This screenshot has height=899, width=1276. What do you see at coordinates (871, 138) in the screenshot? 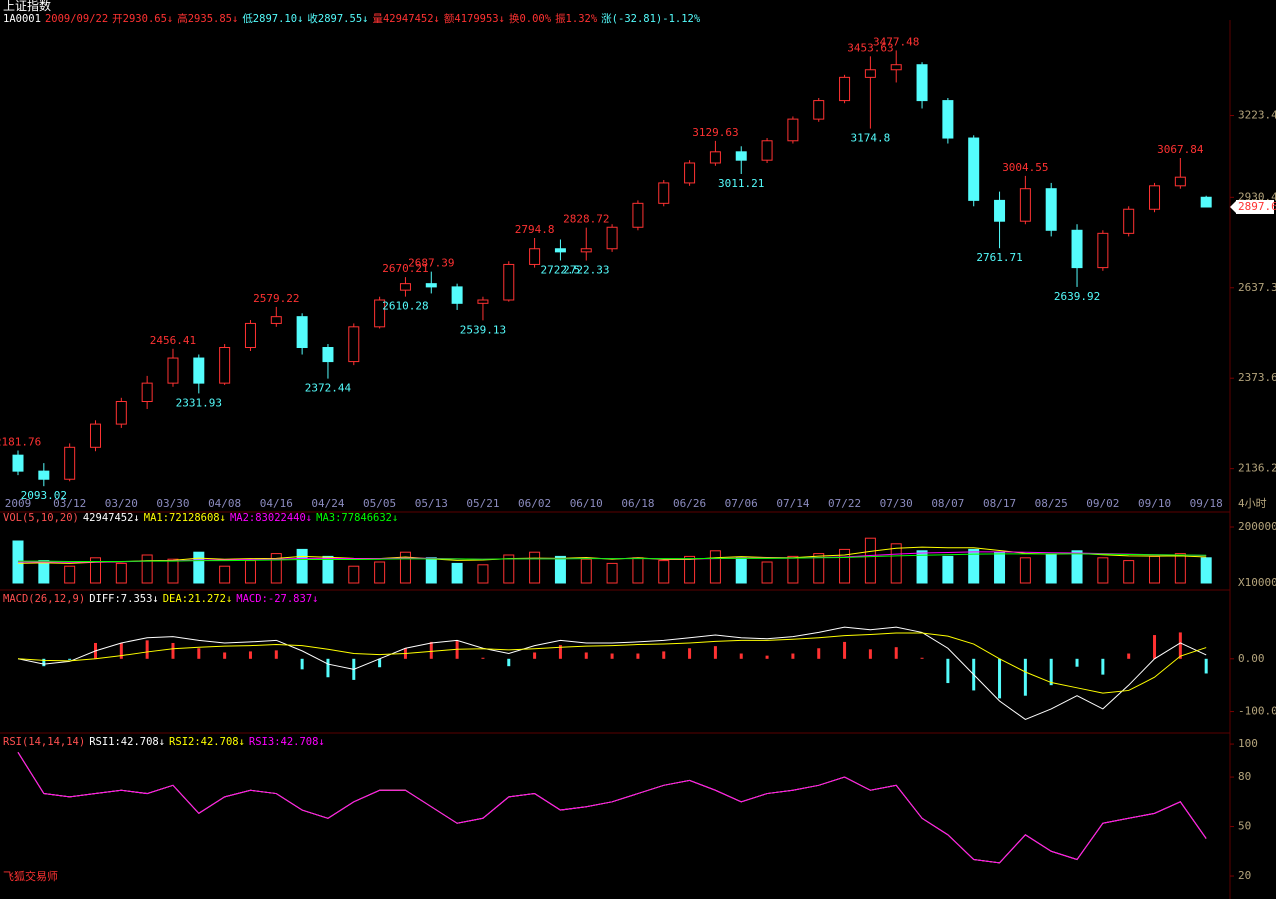
I see `low-label: 3174.8` at bounding box center [871, 138].